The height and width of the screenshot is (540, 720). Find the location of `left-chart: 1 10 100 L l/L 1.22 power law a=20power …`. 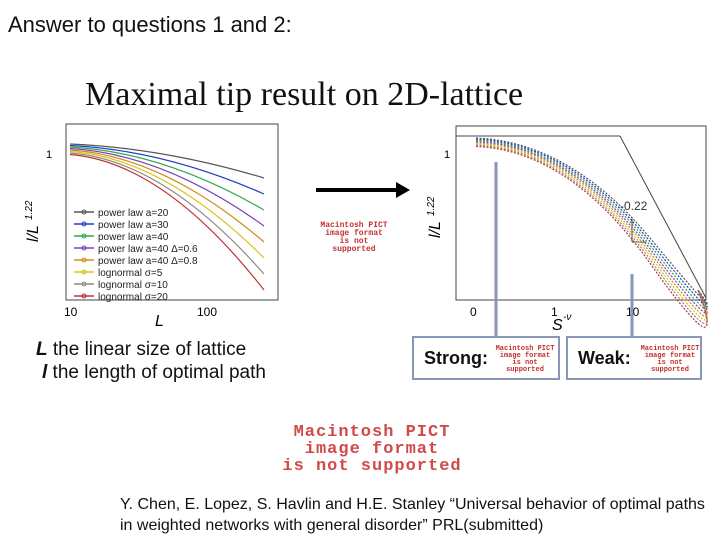

left-chart: 1 10 100 L l/L 1.22 power law a=20power … is located at coordinates (151, 226).